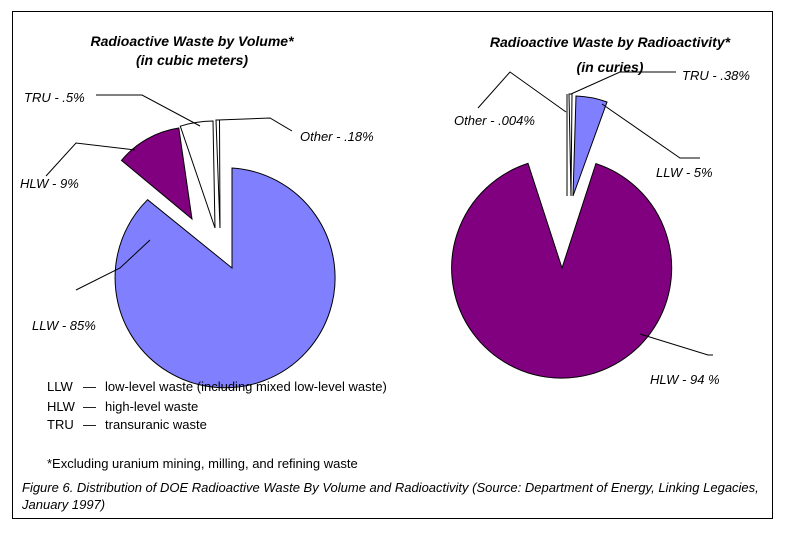 Image resolution: width=795 pixels, height=540 pixels. I want to click on right-label-llw: LLW - 5%, so click(684, 172).